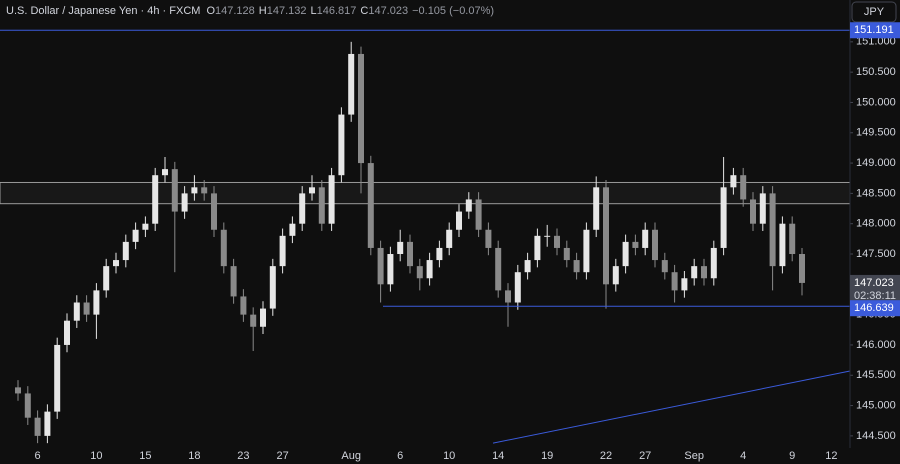 The width and height of the screenshot is (900, 464). What do you see at coordinates (606, 456) in the screenshot?
I see `x-tick-label: 22` at bounding box center [606, 456].